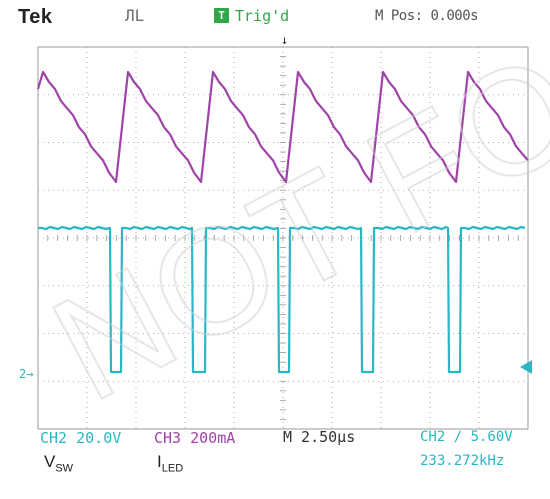 The width and height of the screenshot is (550, 499). What do you see at coordinates (35, 17) in the screenshot?
I see `brand-logo: Tek` at bounding box center [35, 17].